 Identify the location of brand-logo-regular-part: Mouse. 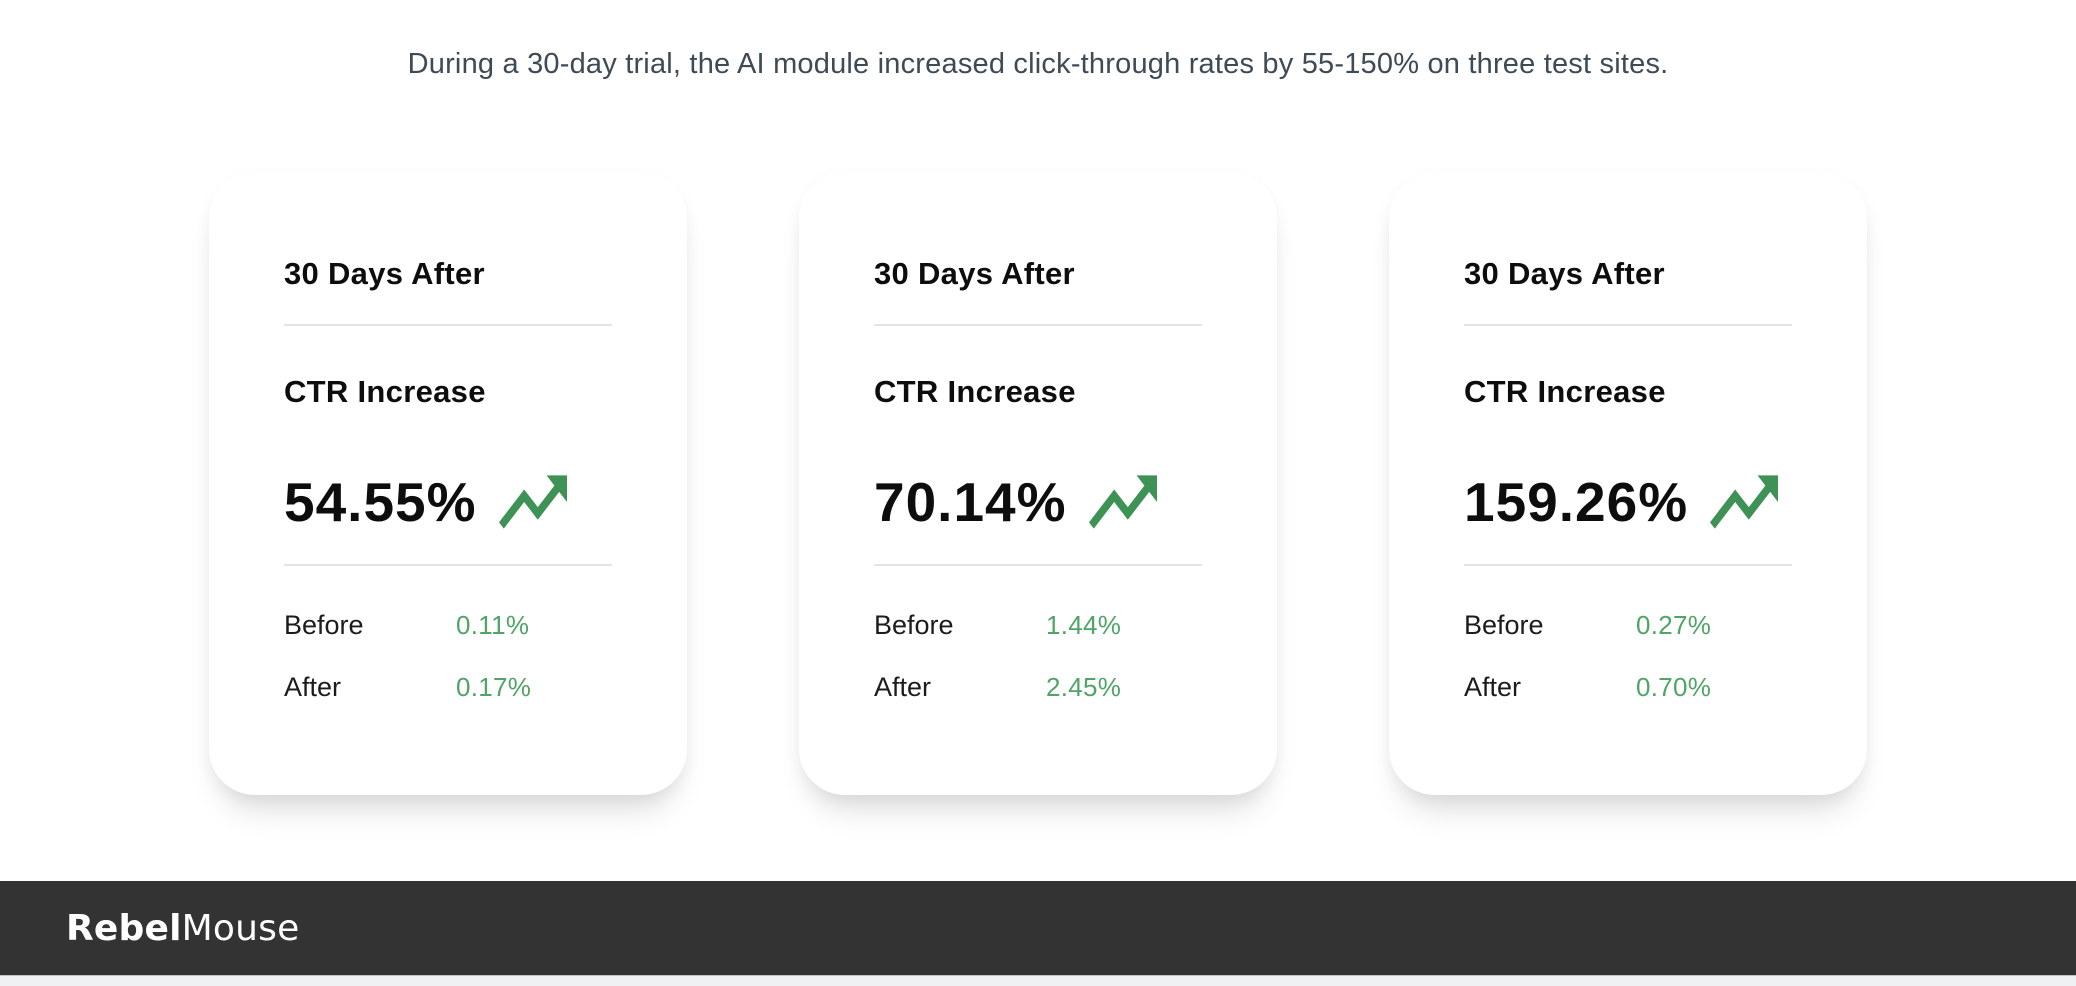
(240, 928).